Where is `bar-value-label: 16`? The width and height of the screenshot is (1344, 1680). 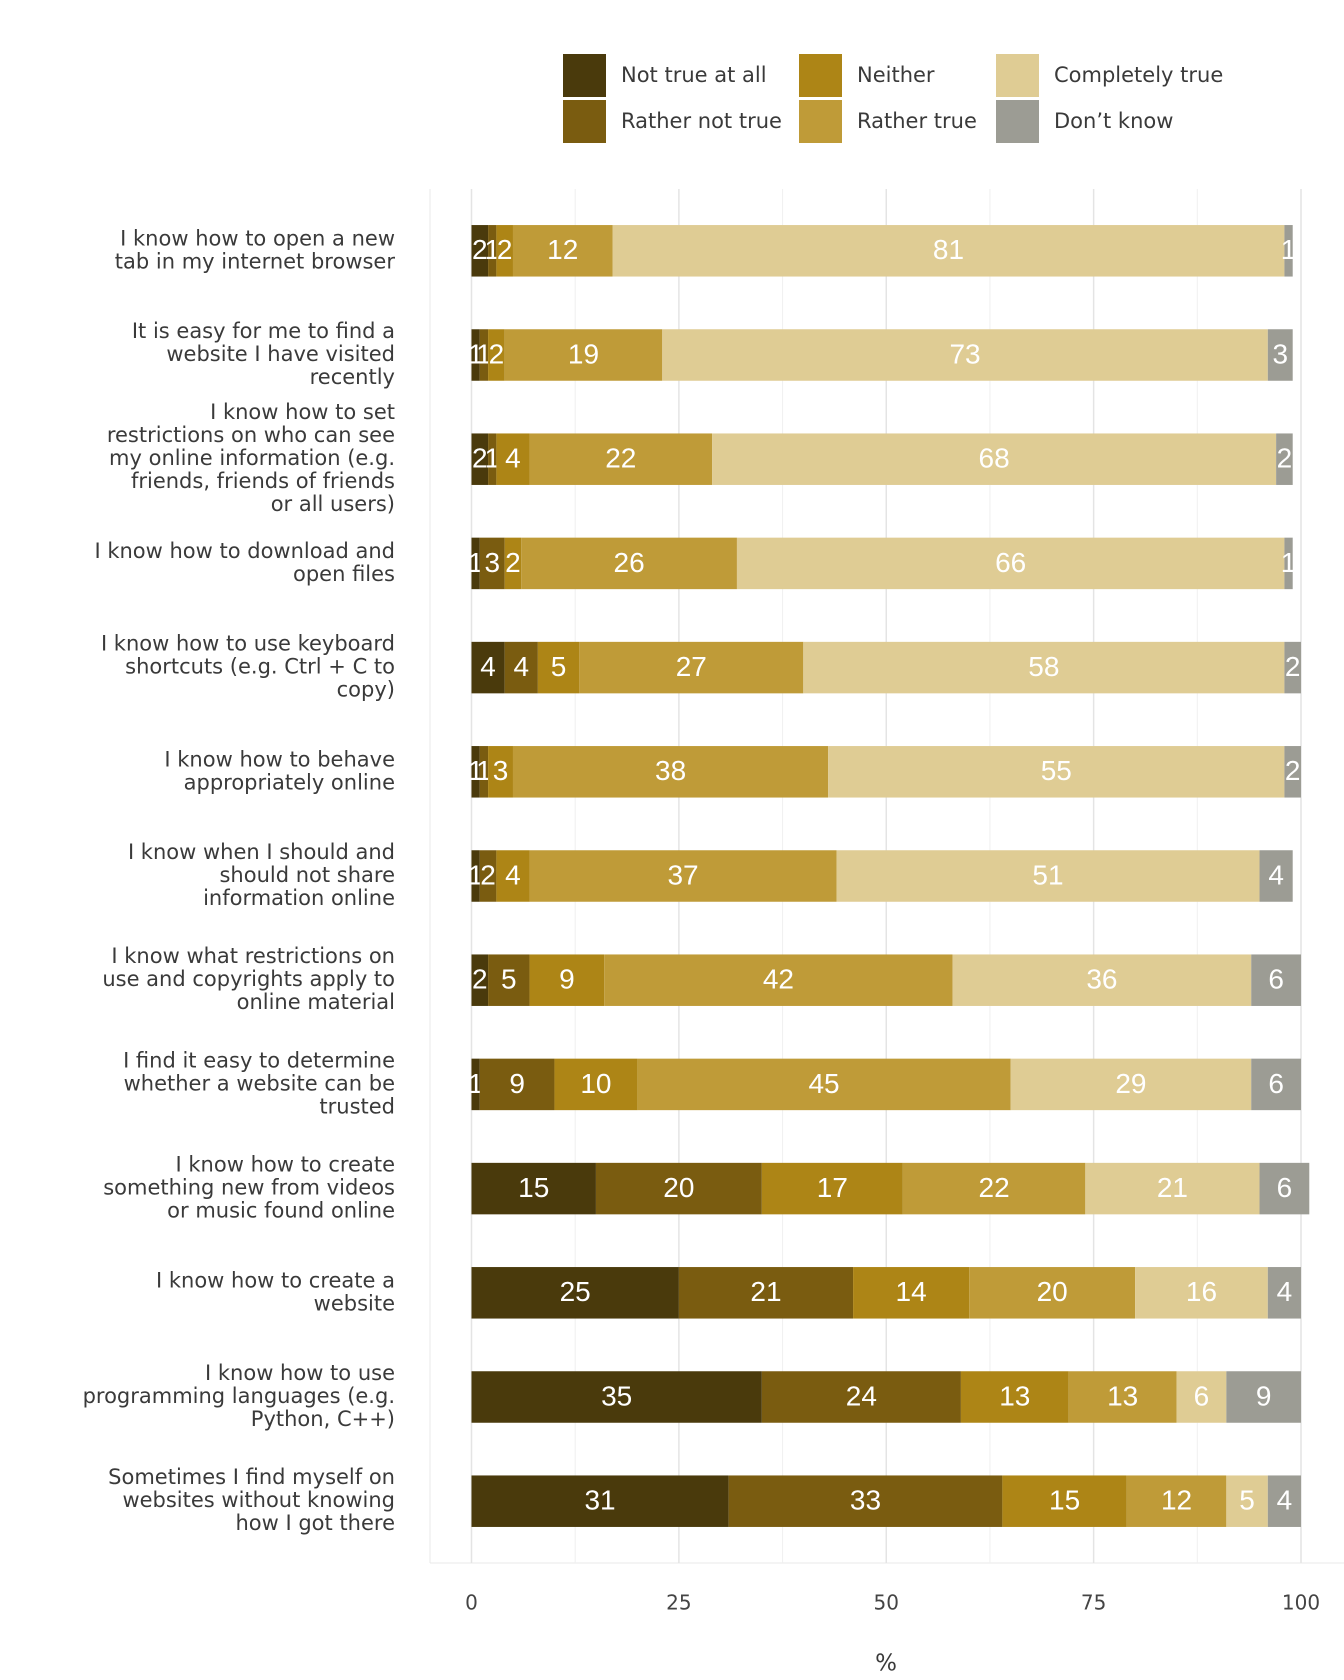
bar-value-label: 16 is located at coordinates (1201, 1291).